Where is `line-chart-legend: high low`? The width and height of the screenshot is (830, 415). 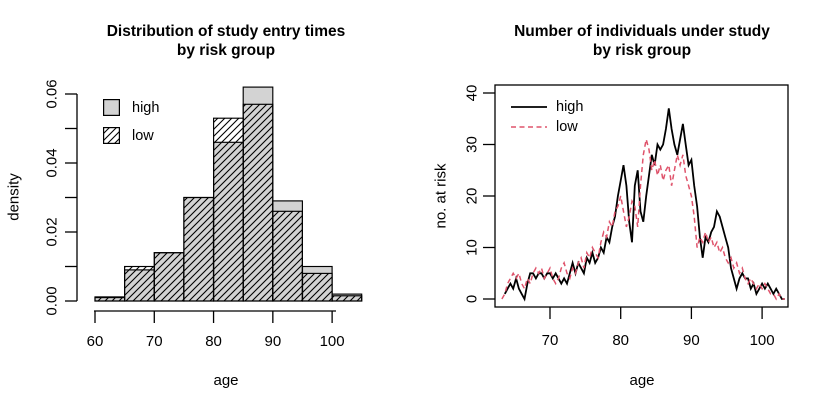 line-chart-legend: high low is located at coordinates (547, 117).